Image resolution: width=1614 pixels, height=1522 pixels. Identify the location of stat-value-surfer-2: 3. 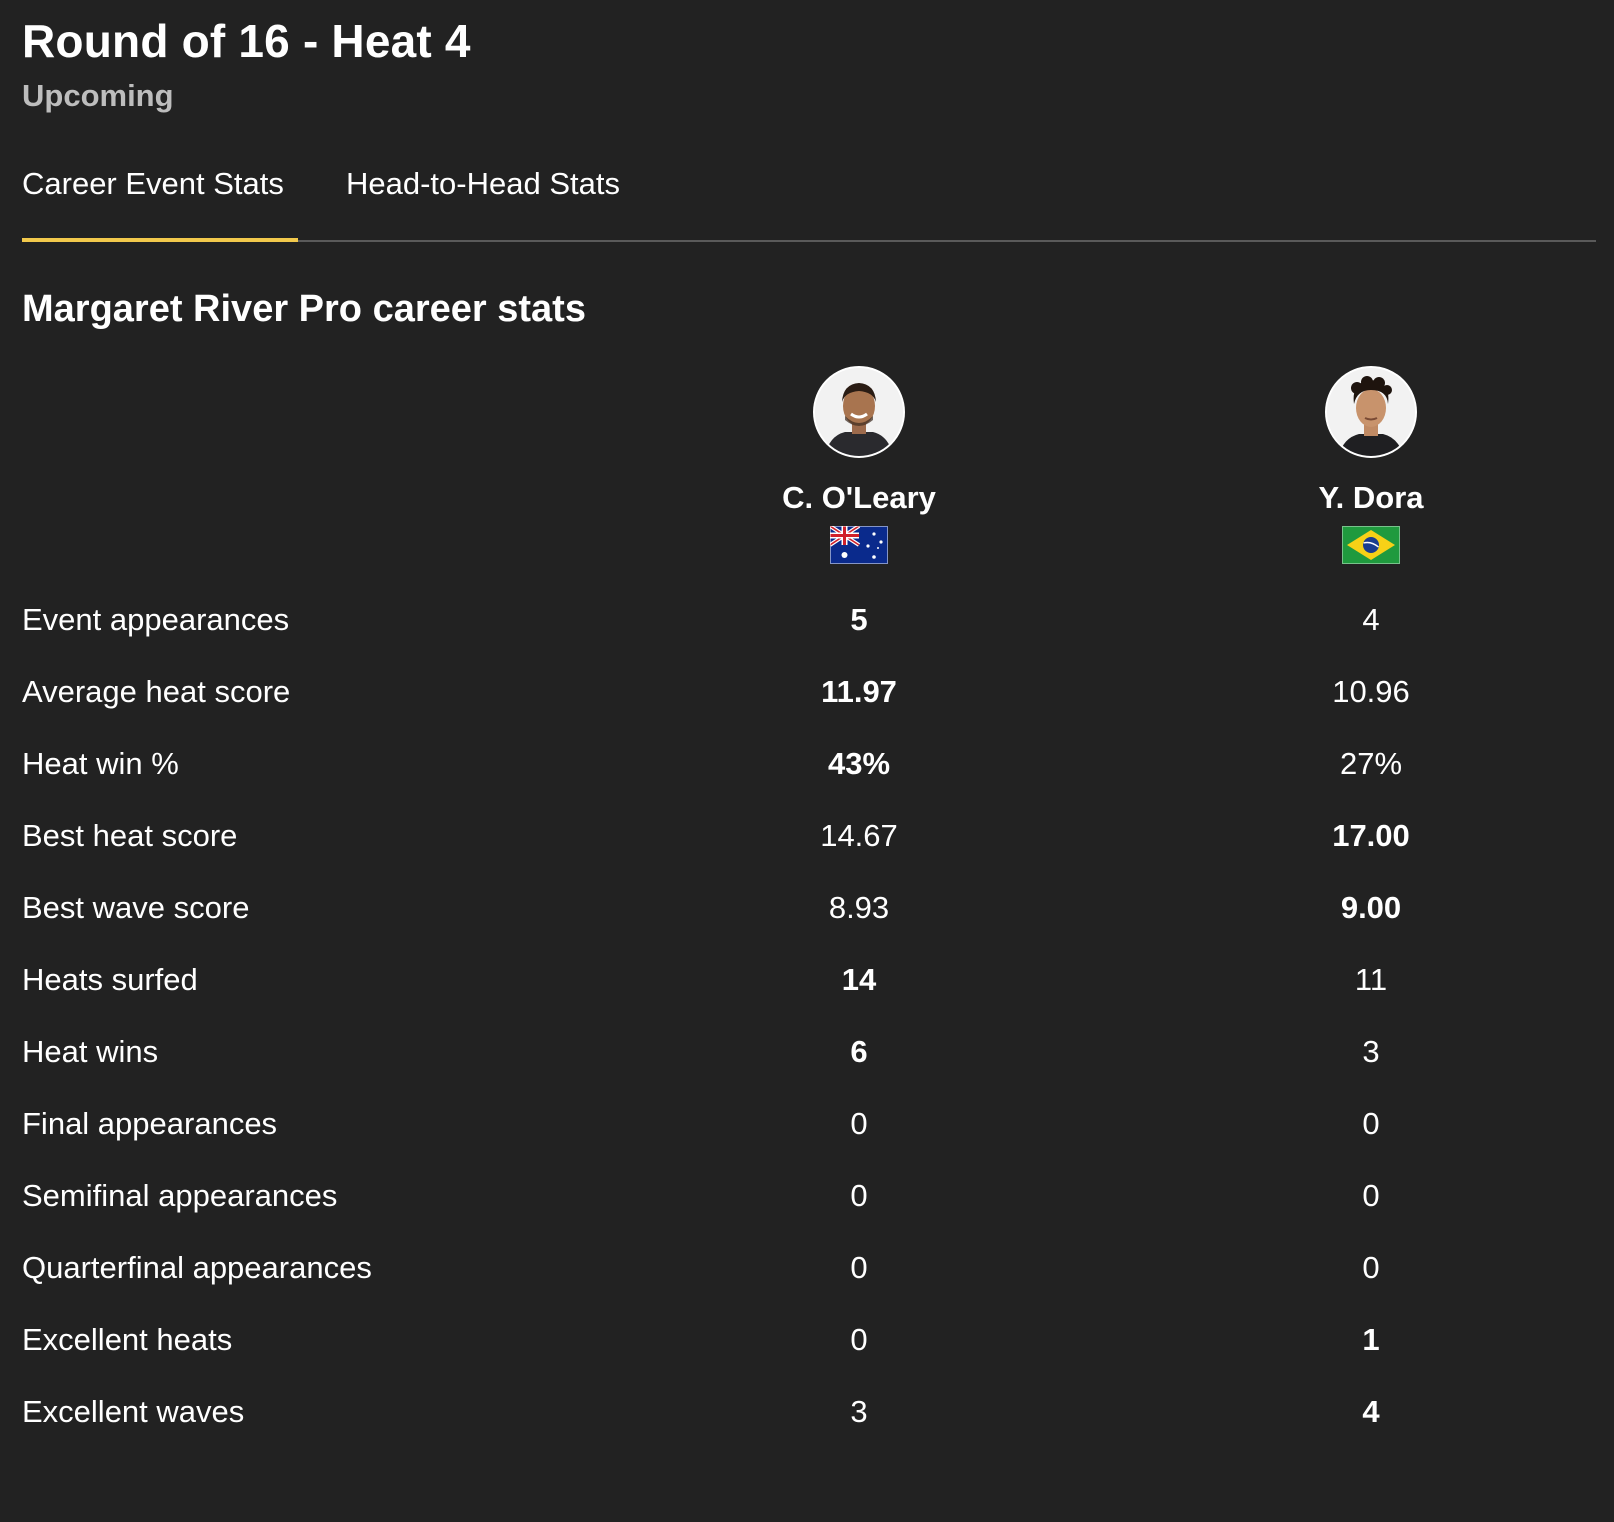
(1371, 1051).